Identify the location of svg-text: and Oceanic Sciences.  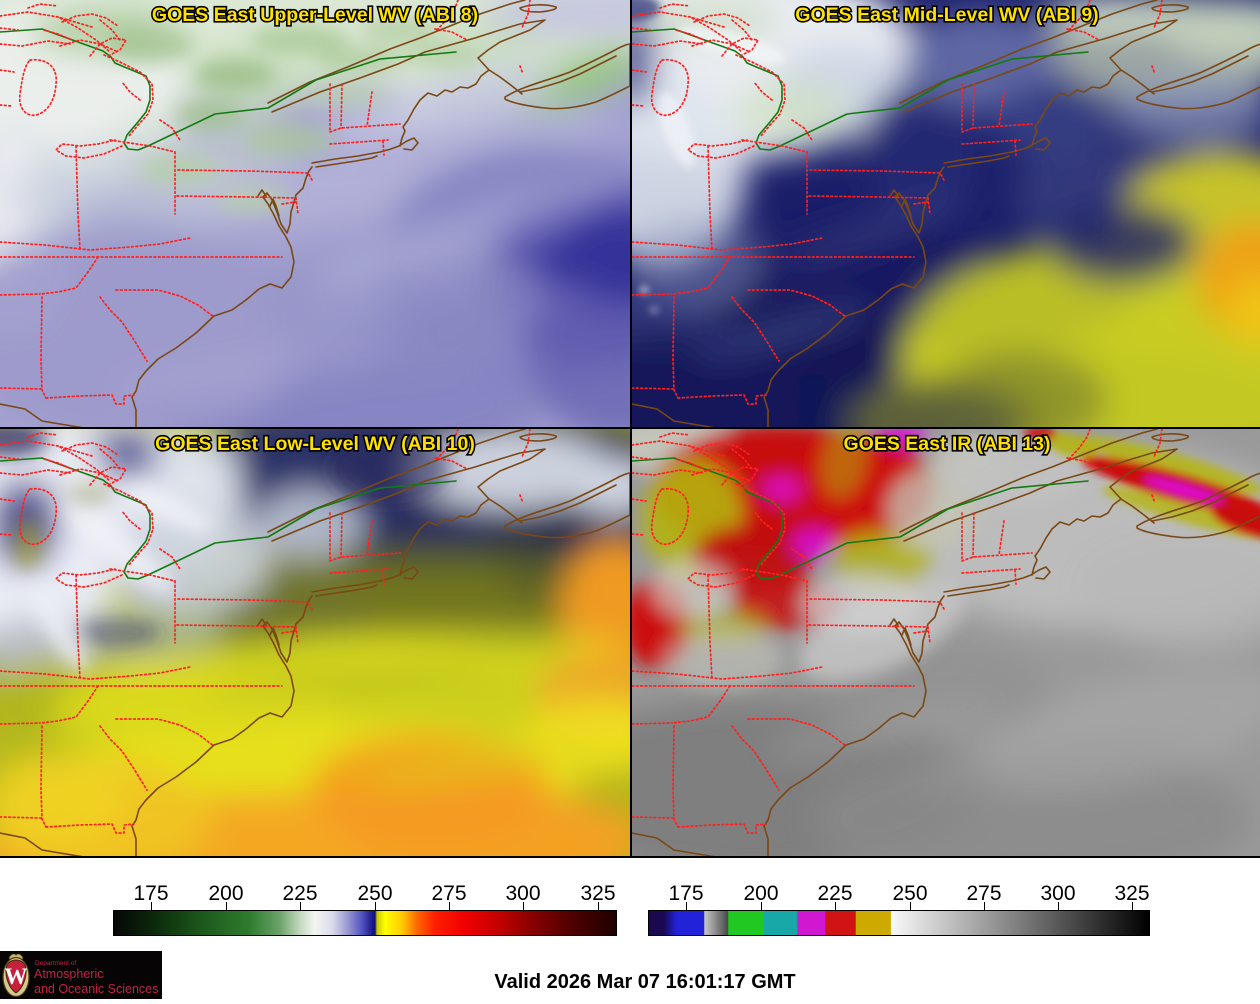
(96, 989).